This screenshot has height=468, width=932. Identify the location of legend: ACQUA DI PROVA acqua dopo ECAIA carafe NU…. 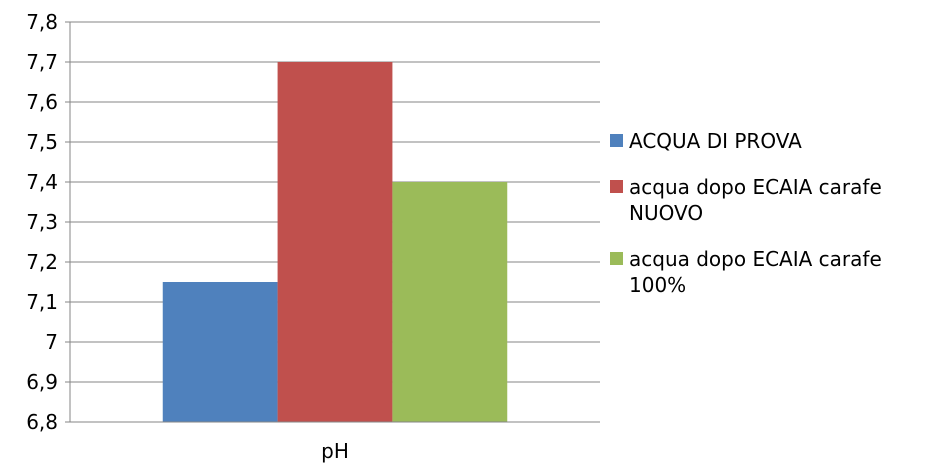
(771, 223).